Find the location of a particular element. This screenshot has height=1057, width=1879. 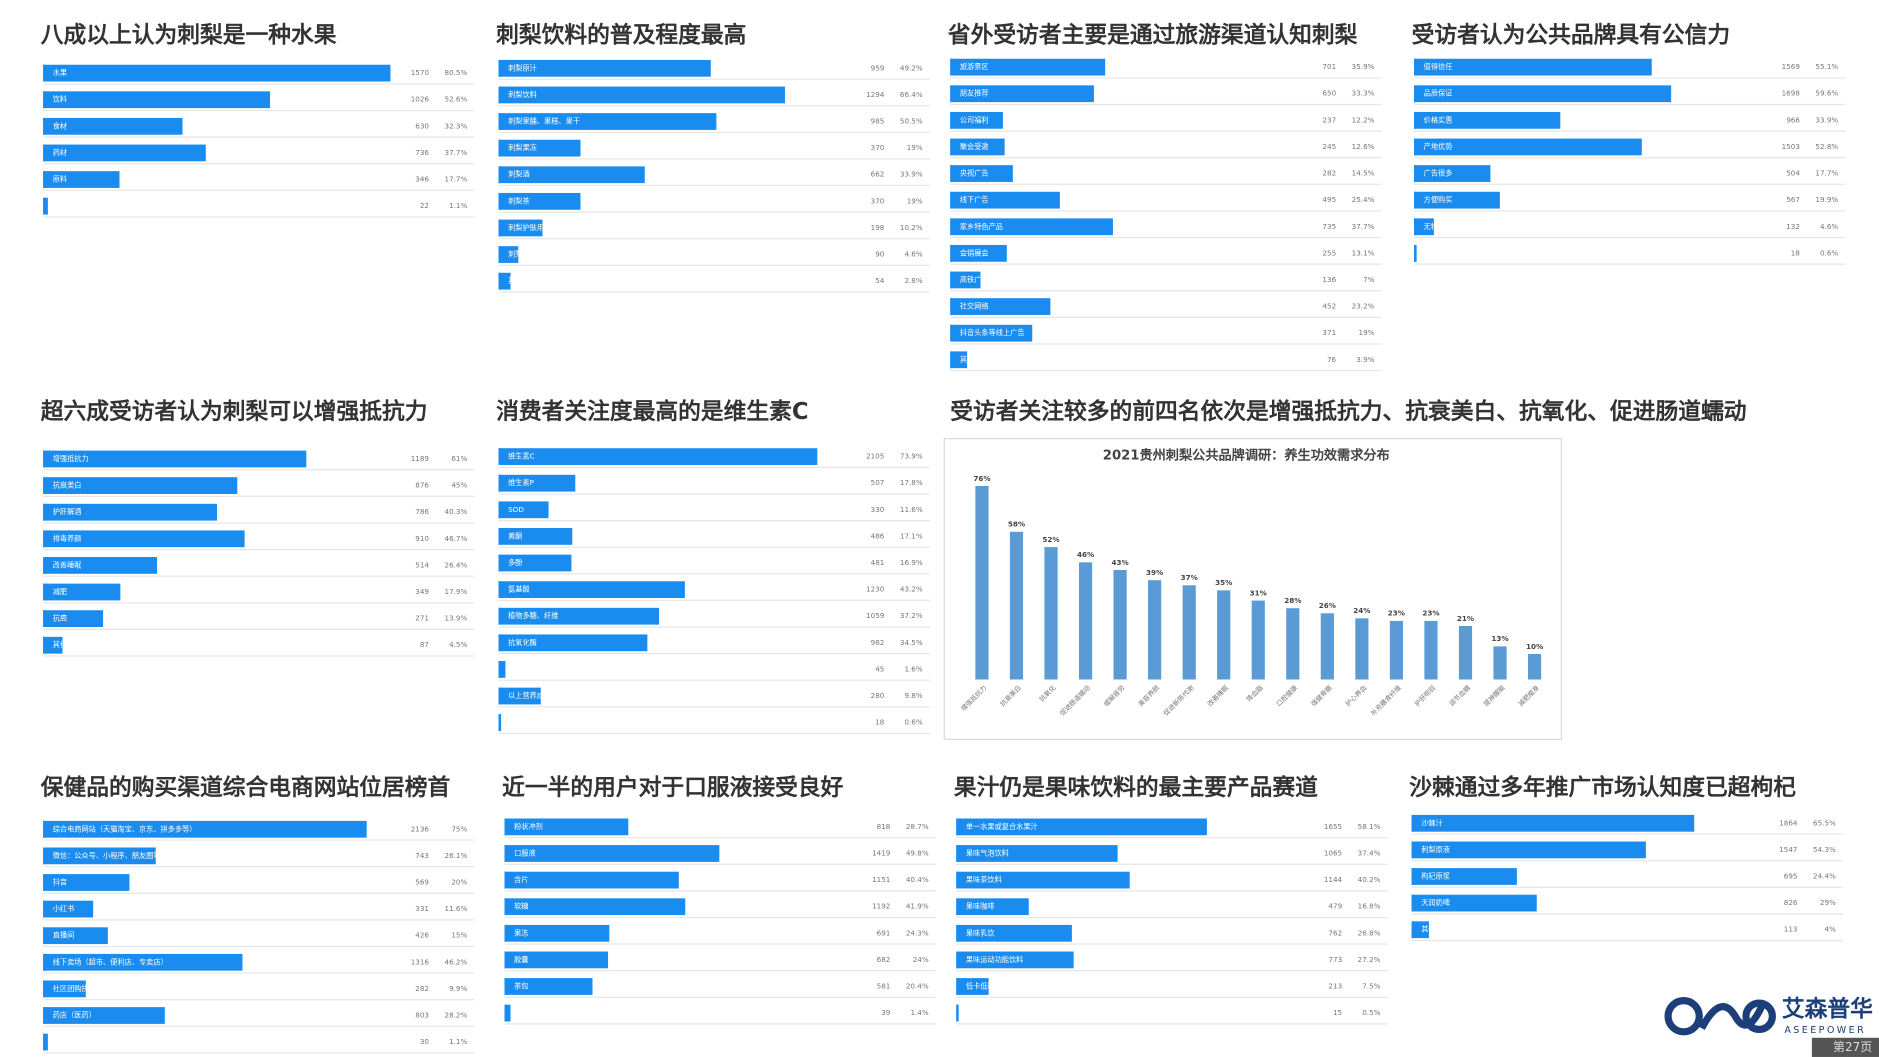

count-label: 15 is located at coordinates (1337, 1012).